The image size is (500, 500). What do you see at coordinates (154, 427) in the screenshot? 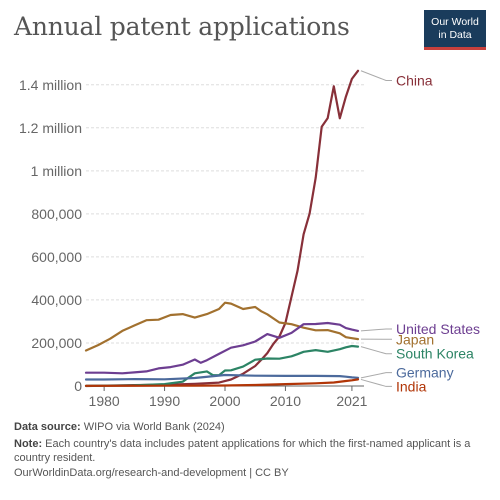
I see `source-text: WIPO via World Bank (2024)` at bounding box center [154, 427].